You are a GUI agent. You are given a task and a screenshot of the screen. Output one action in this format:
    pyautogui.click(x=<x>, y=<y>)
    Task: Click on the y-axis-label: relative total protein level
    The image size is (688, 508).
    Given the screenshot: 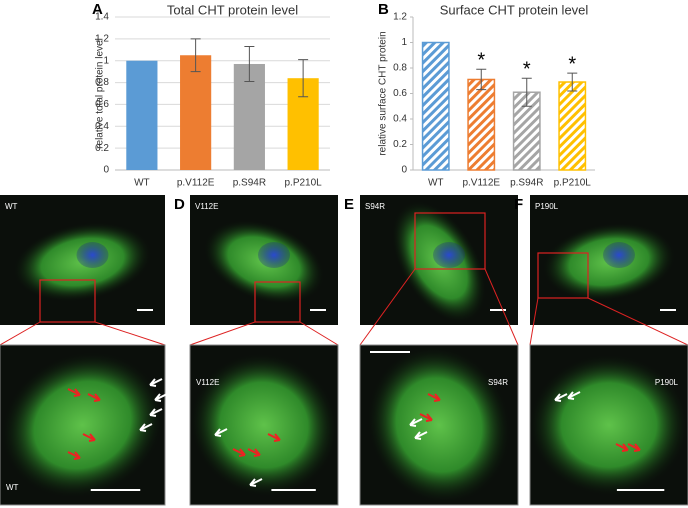 What is the action you would take?
    pyautogui.click(x=100, y=93)
    